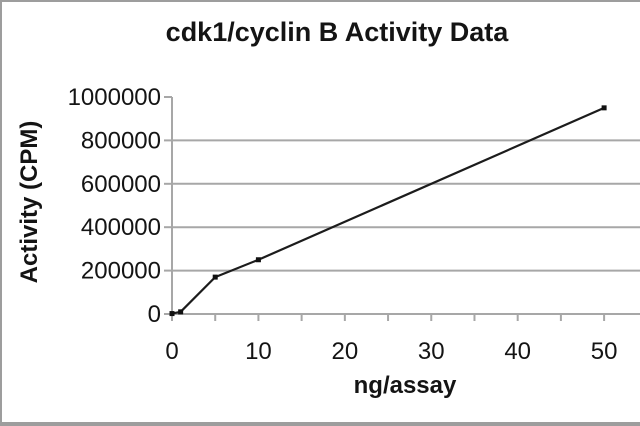 Image resolution: width=640 pixels, height=426 pixels. What do you see at coordinates (121, 227) in the screenshot?
I see `y-tick-label: 400000` at bounding box center [121, 227].